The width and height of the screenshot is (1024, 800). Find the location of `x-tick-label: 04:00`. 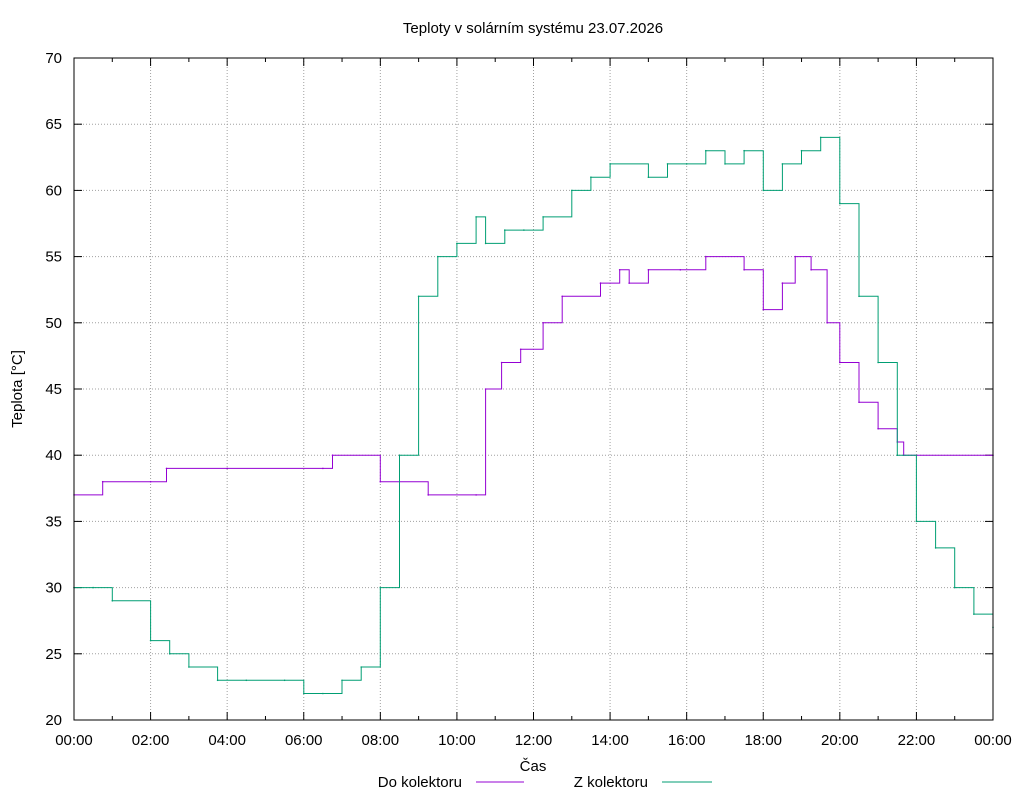

x-tick-label: 04:00 is located at coordinates (227, 740).